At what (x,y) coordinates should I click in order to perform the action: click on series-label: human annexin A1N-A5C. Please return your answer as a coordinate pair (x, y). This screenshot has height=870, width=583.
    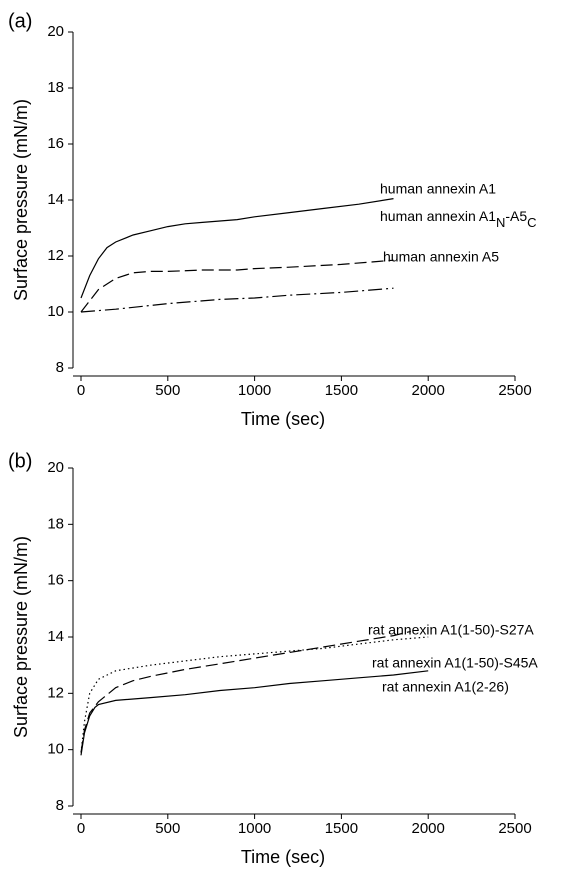
    Looking at the image, I should click on (458, 219).